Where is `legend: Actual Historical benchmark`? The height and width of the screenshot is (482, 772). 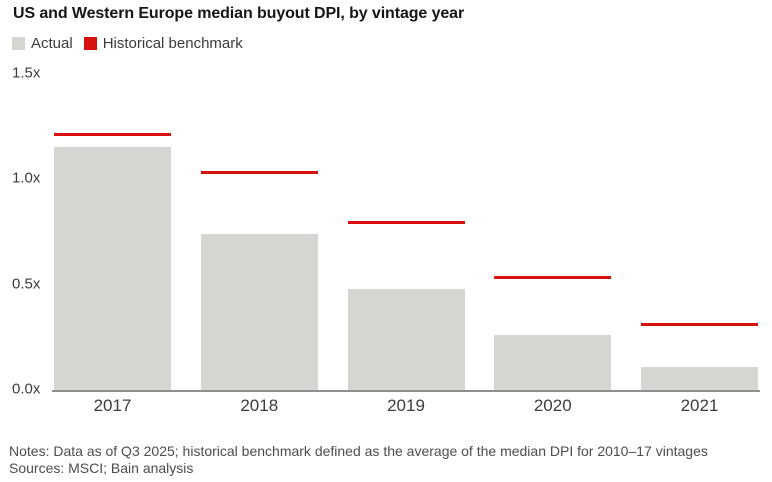
legend: Actual Historical benchmark is located at coordinates (133, 43).